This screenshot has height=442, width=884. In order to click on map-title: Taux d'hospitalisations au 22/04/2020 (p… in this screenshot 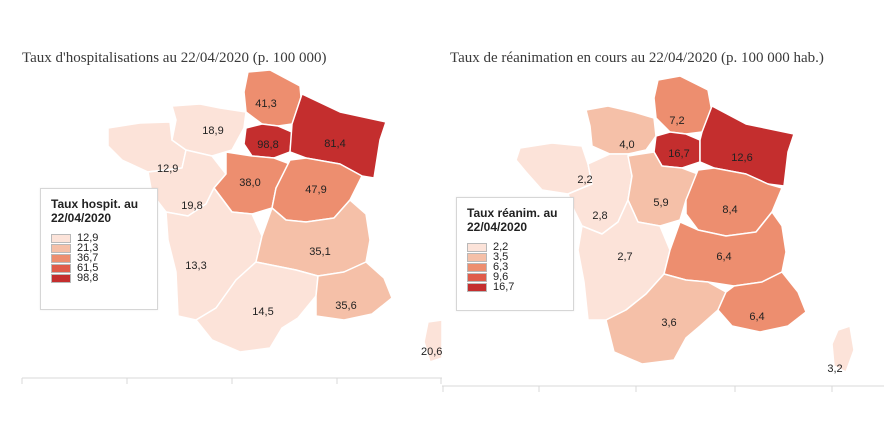, I will do `click(174, 58)`.